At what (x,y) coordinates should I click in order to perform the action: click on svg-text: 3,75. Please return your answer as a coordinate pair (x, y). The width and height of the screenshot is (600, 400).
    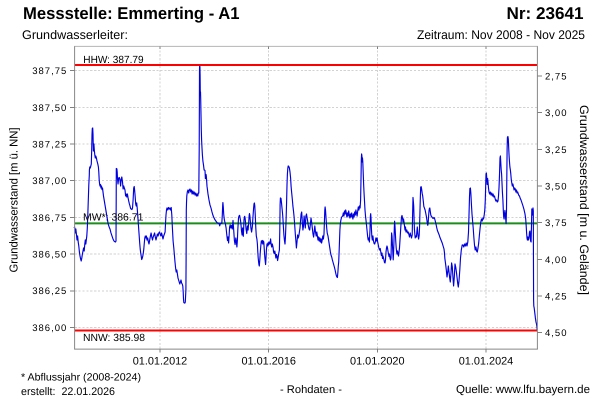
    Looking at the image, I should click on (556, 223).